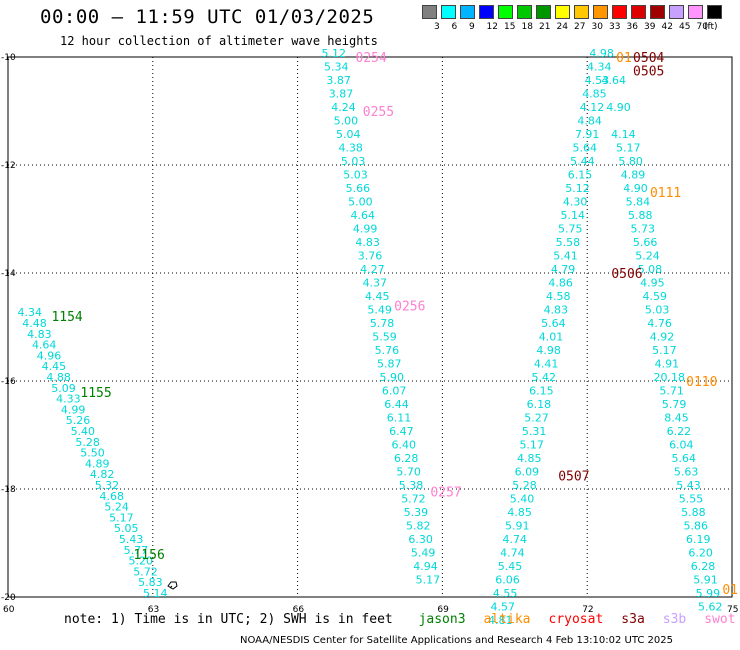 This screenshot has height=650, width=740. Describe the element at coordinates (375, 283) in the screenshot. I see `swh-value: 4.37` at that location.